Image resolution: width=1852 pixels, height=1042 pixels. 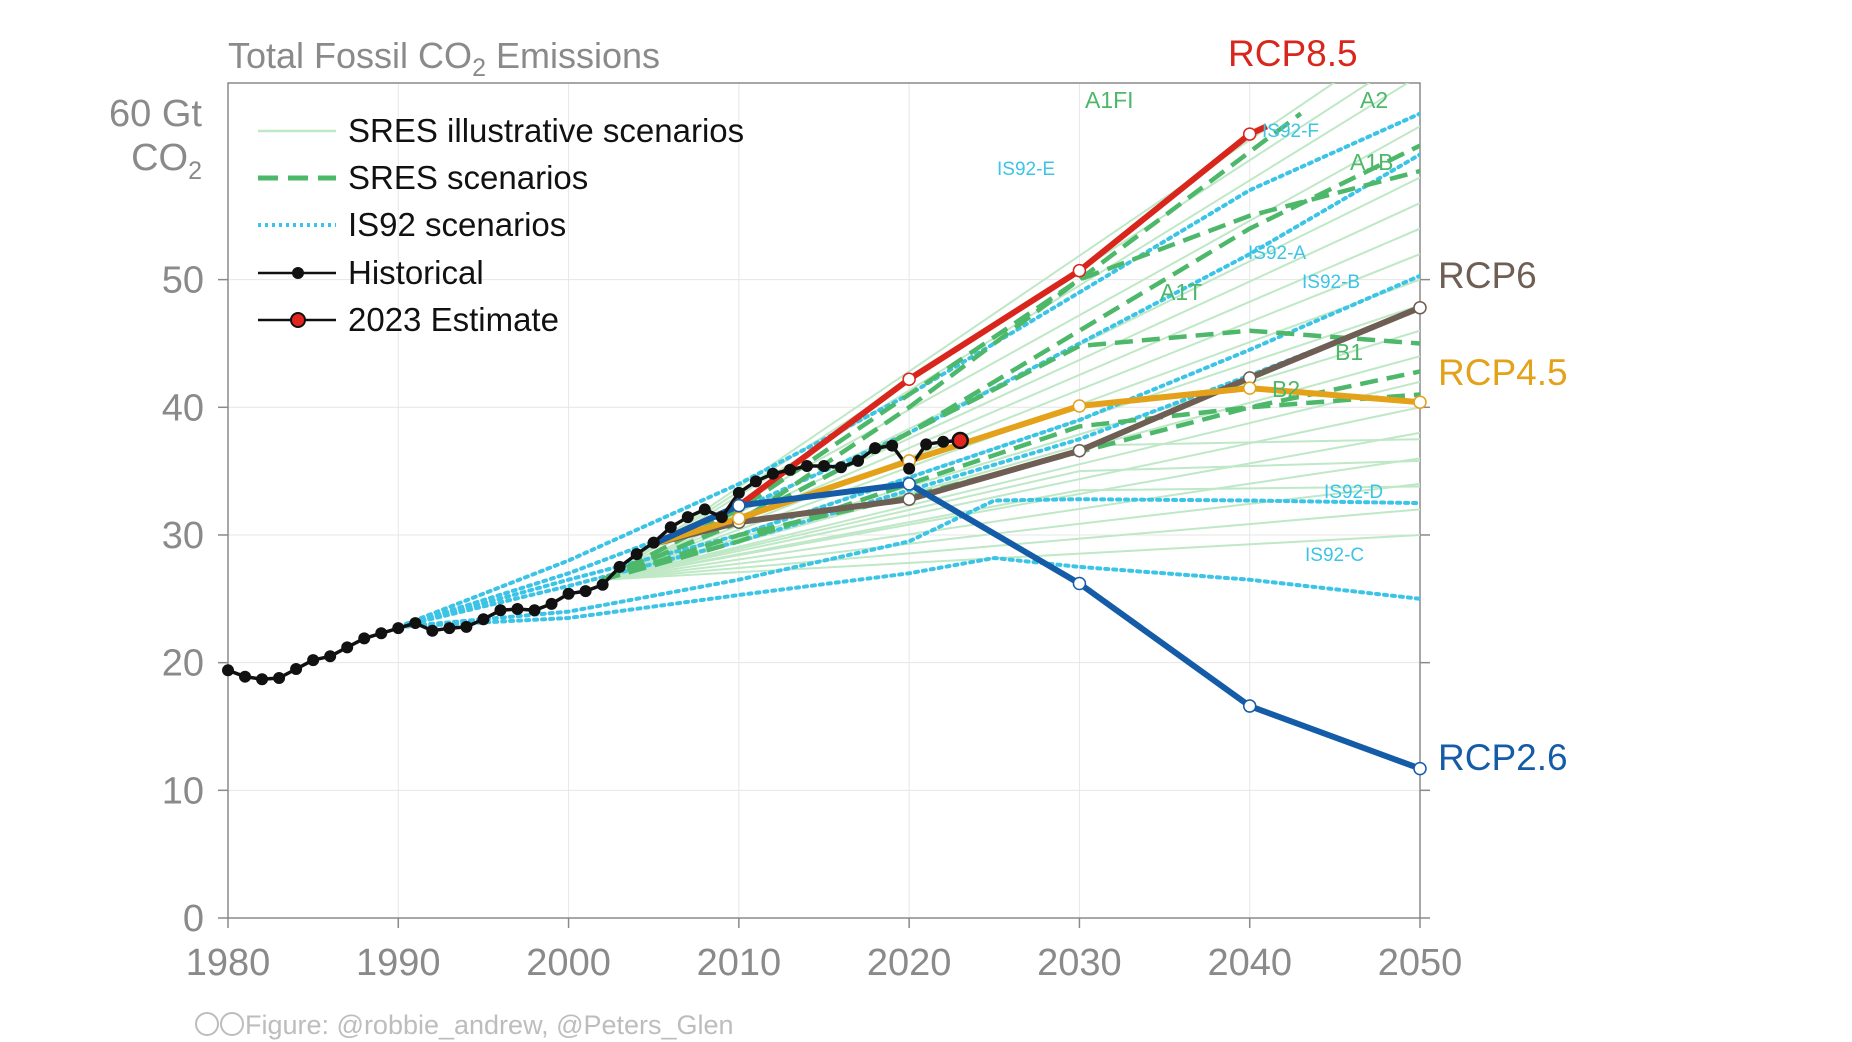 I want to click on legend-item-estimate: 2023 Estimate, so click(x=408, y=319).